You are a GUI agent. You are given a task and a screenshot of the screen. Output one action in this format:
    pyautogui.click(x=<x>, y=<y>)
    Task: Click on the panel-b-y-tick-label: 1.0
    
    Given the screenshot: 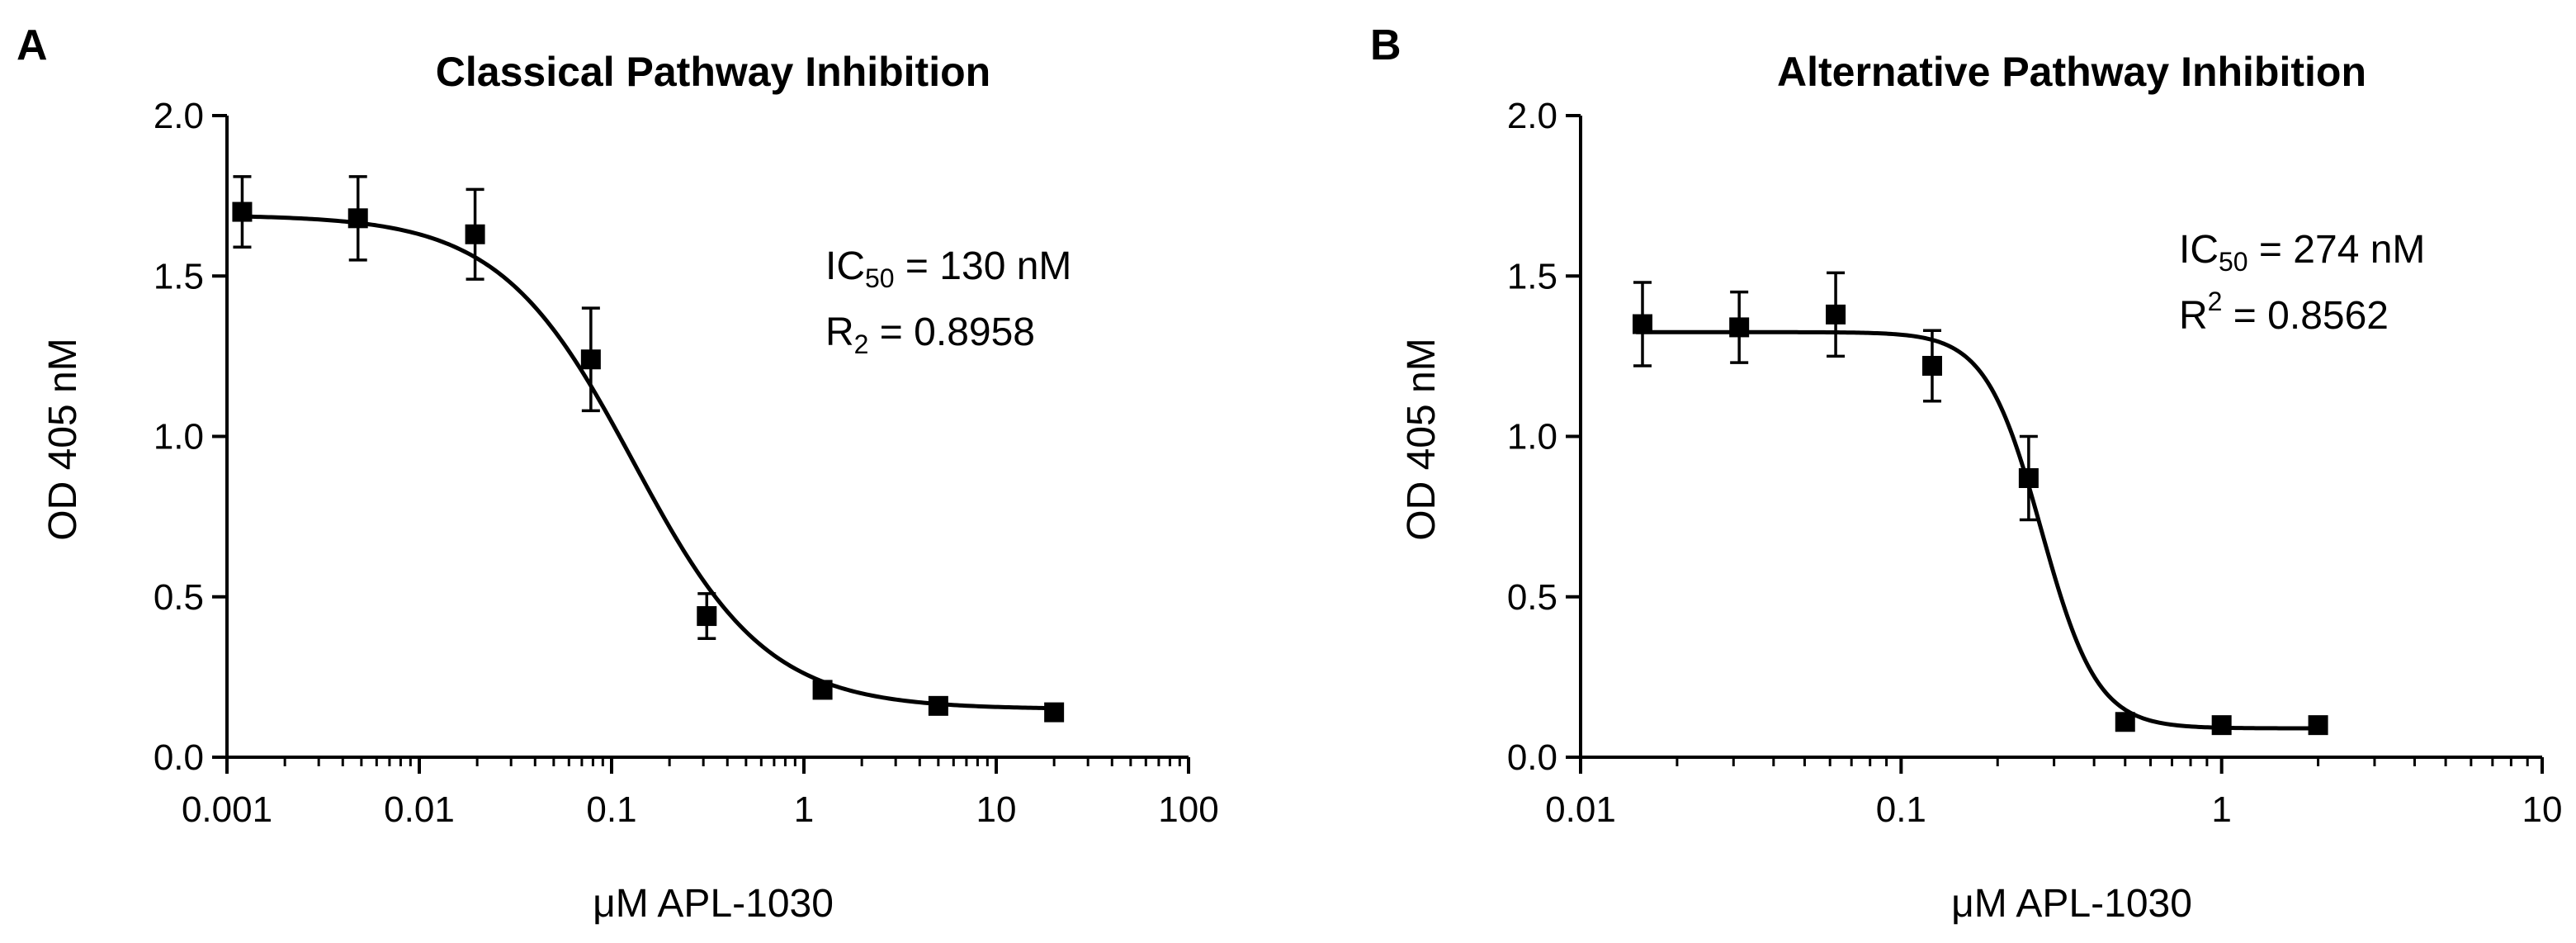 What is the action you would take?
    pyautogui.click(x=1532, y=437)
    